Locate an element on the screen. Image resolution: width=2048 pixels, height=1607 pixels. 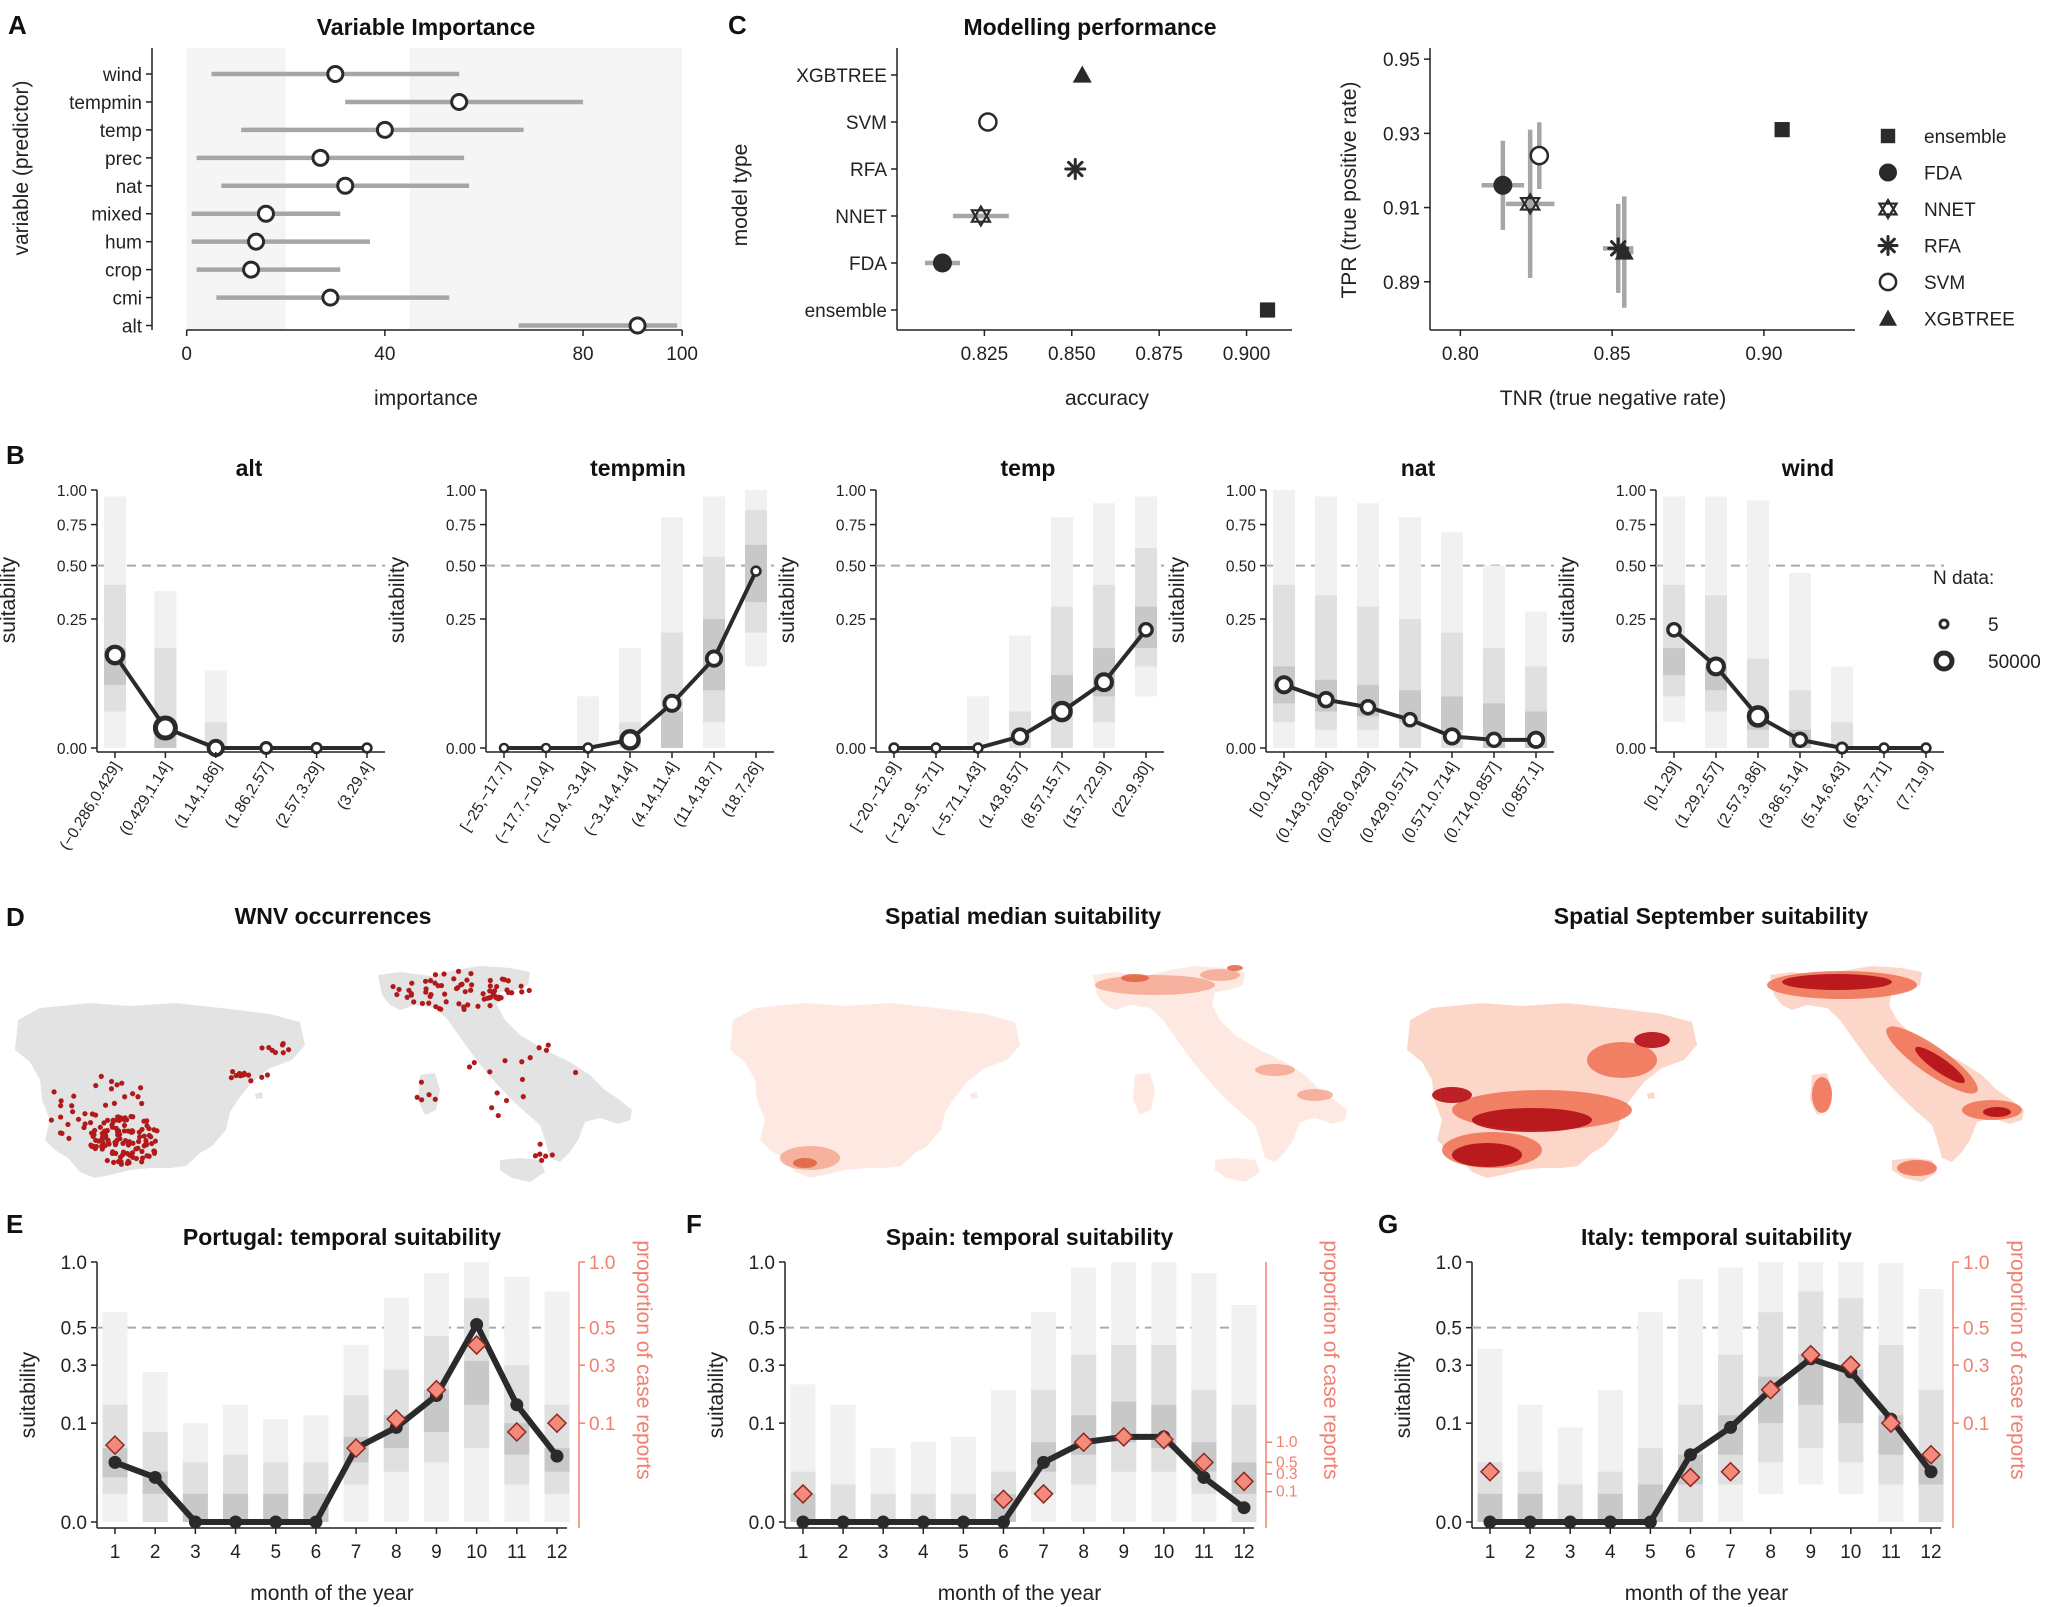
y-tick-label: 0.1 is located at coordinates (762, 1424).